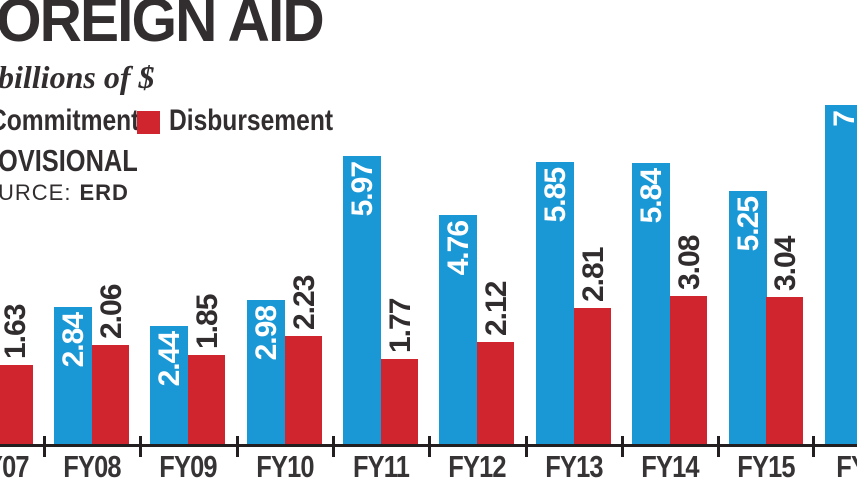 Image resolution: width=857 pixels, height=484 pixels. Describe the element at coordinates (104, 192) in the screenshot. I see `source-value: ERD` at that location.